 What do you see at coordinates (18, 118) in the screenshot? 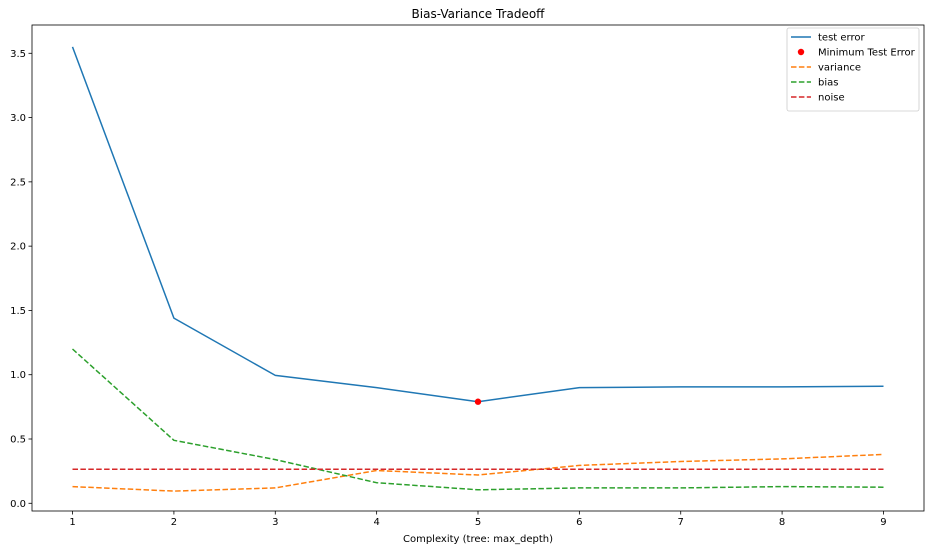
I see `y-tick-label: 3.0` at bounding box center [18, 118].